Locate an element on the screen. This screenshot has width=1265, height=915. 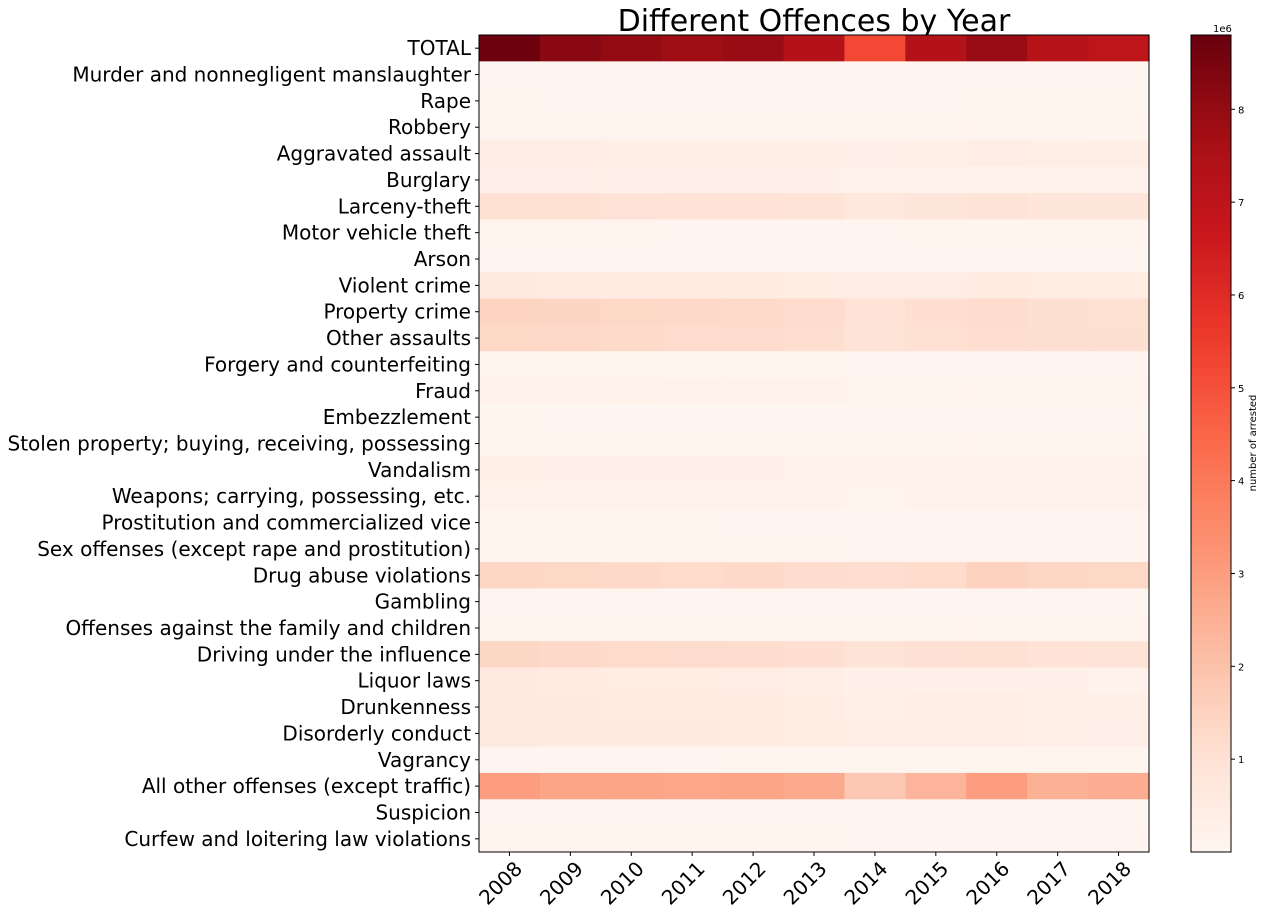
y-tick-label: Rape is located at coordinates (445, 101).